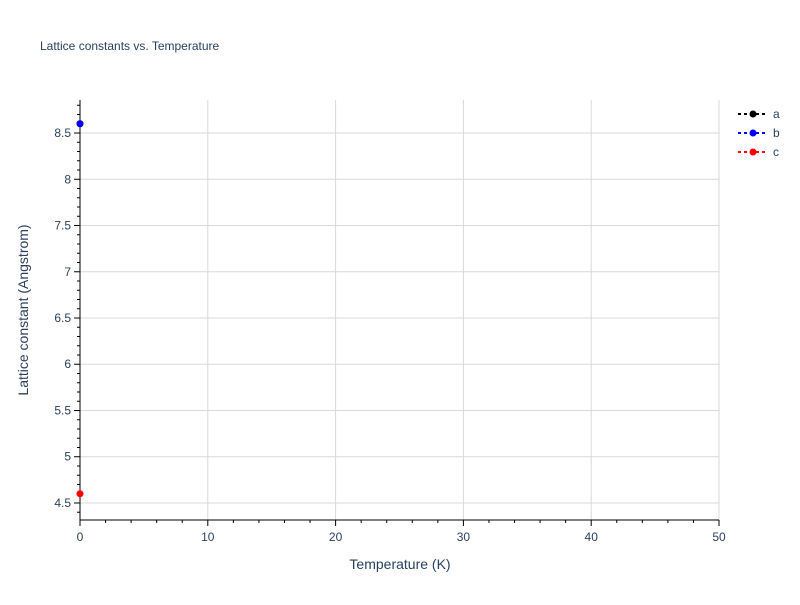 Image resolution: width=800 pixels, height=605 pixels. Describe the element at coordinates (62, 503) in the screenshot. I see `y-tick-label: 4.5` at that location.